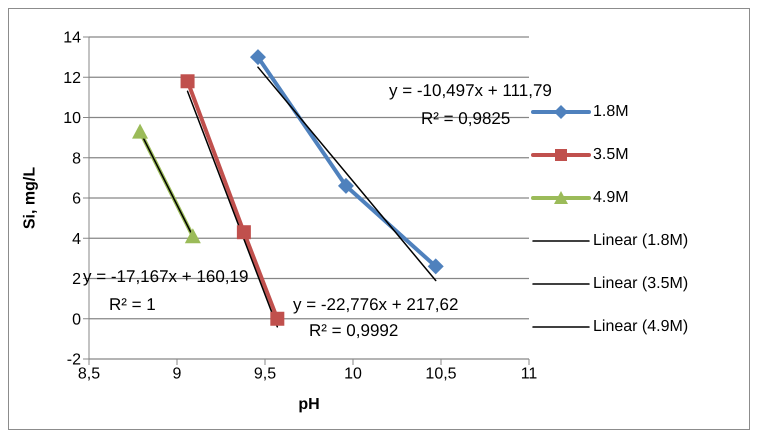 This screenshot has height=439, width=758. I want to click on legend-label: 3.5M, so click(611, 155).